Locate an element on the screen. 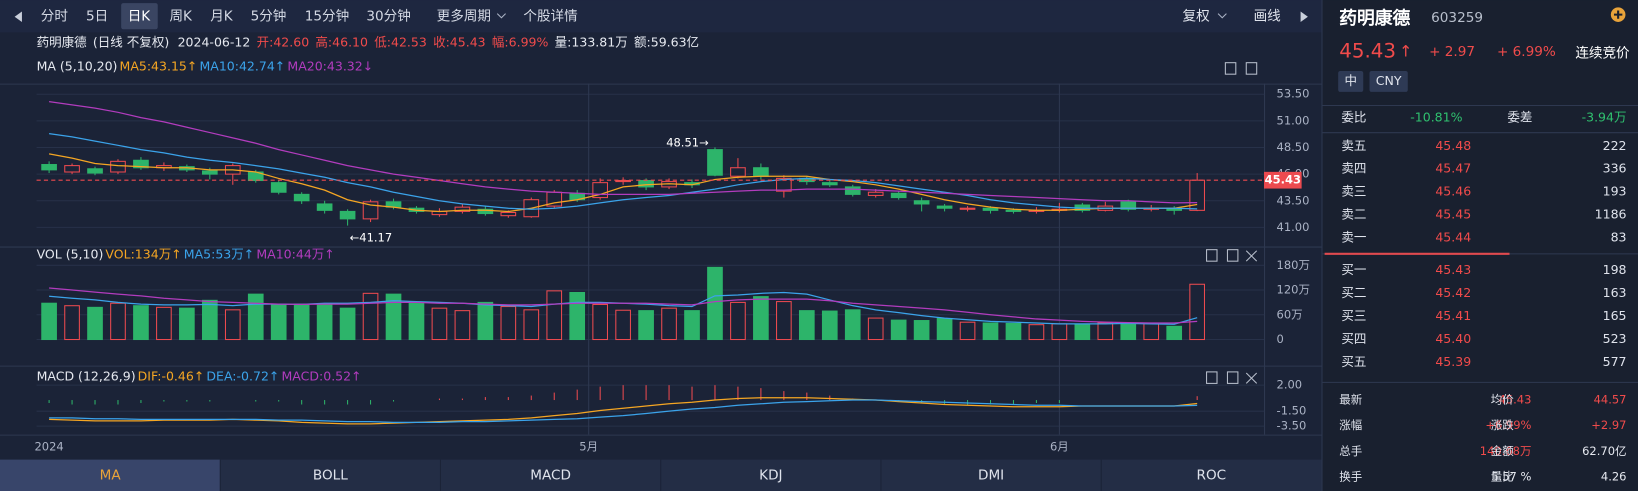 The image size is (1638, 491). y-tick-label: 60万 is located at coordinates (1290, 314).